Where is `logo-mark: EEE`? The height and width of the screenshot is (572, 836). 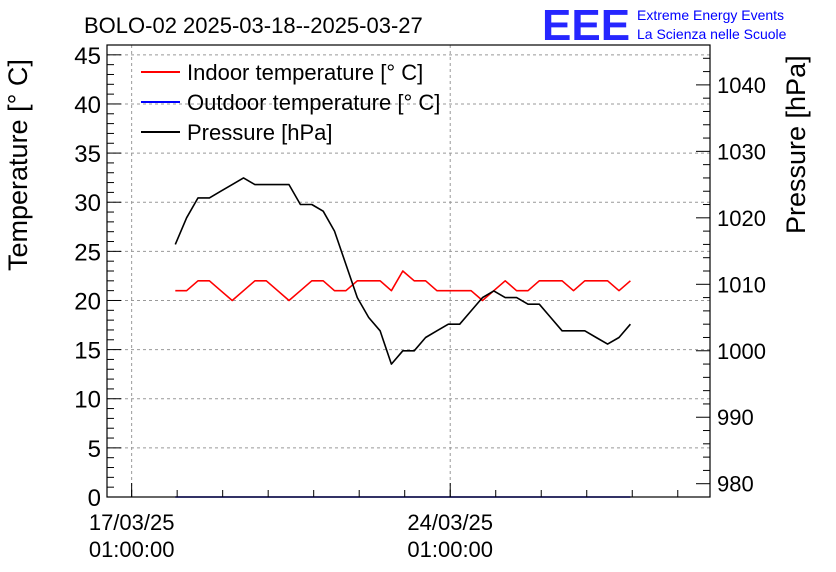 logo-mark: EEE is located at coordinates (586, 25).